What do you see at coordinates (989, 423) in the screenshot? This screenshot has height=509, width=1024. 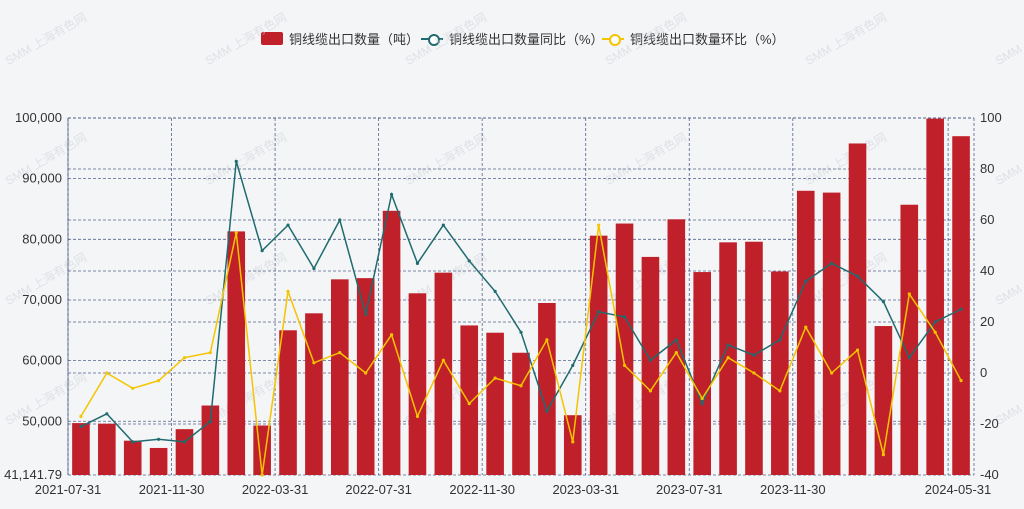 I see `y-right-tick-label: -20` at bounding box center [989, 423].